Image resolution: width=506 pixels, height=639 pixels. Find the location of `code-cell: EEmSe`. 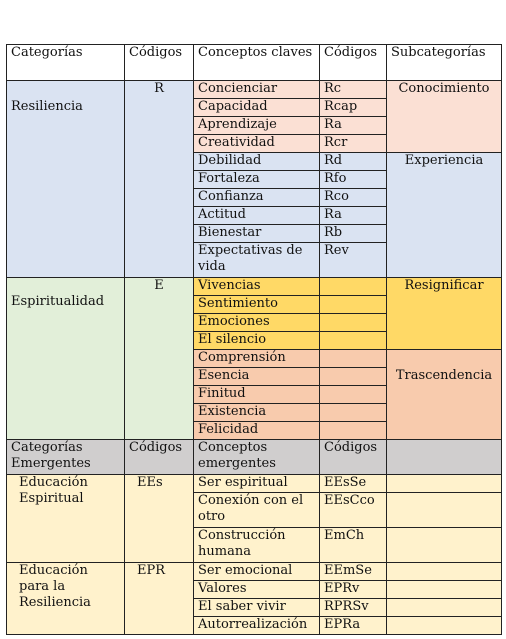

code-cell: EEmSe is located at coordinates (353, 571).